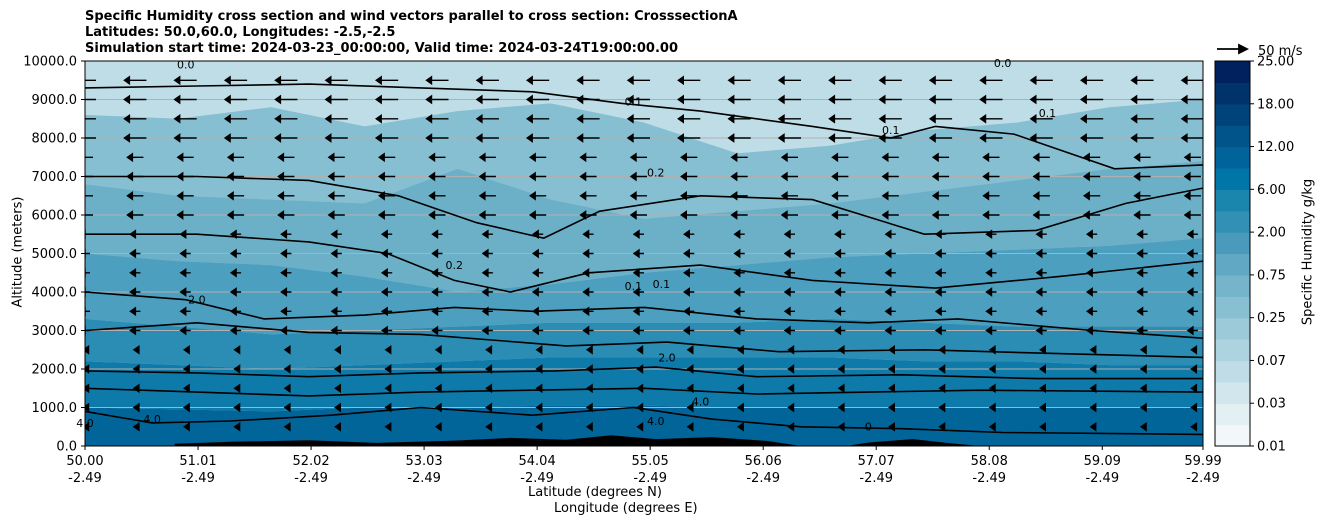 Image resolution: width=1326 pixels, height=526 pixels. Describe the element at coordinates (667, 357) in the screenshot. I see `contour-label-11: 2.0` at that location.